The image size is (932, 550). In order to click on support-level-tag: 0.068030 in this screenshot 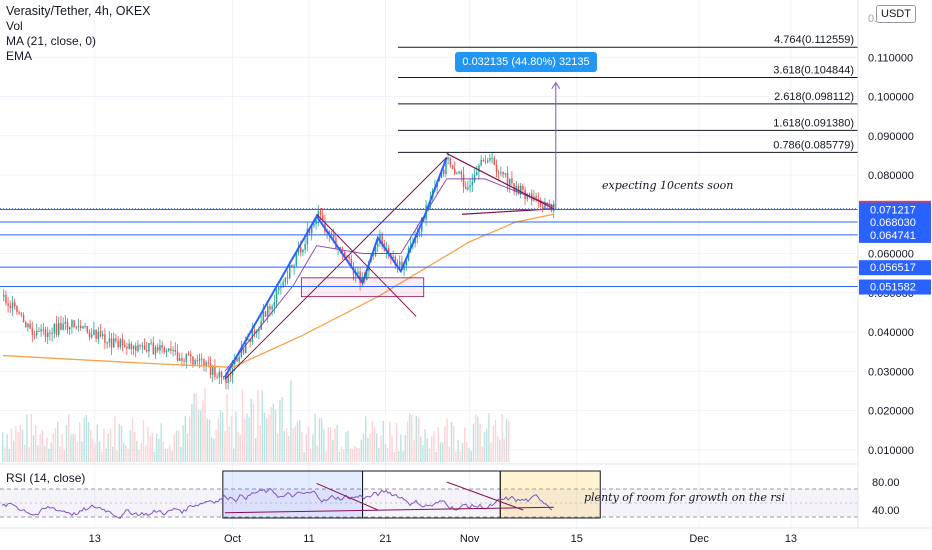, I will do `click(895, 222)`.